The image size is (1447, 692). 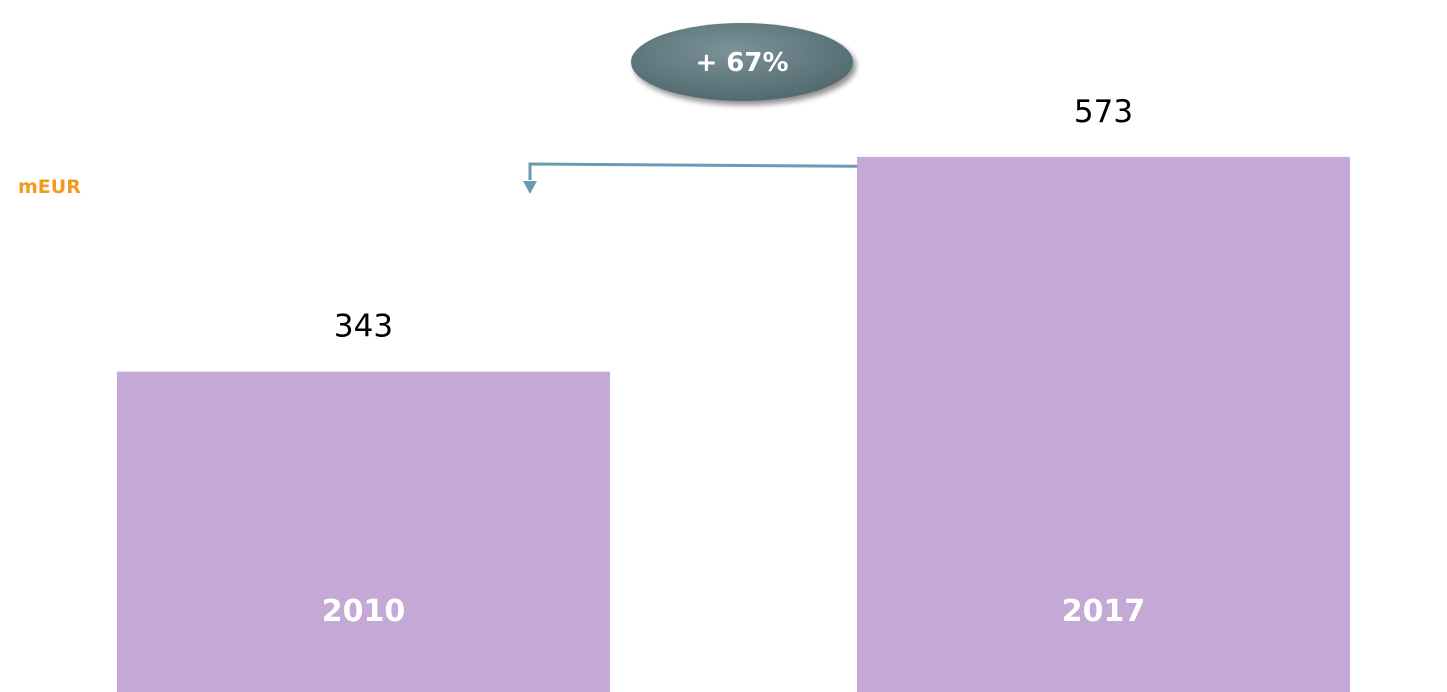 What do you see at coordinates (530, 187) in the screenshot?
I see `arrow-head-left-icon` at bounding box center [530, 187].